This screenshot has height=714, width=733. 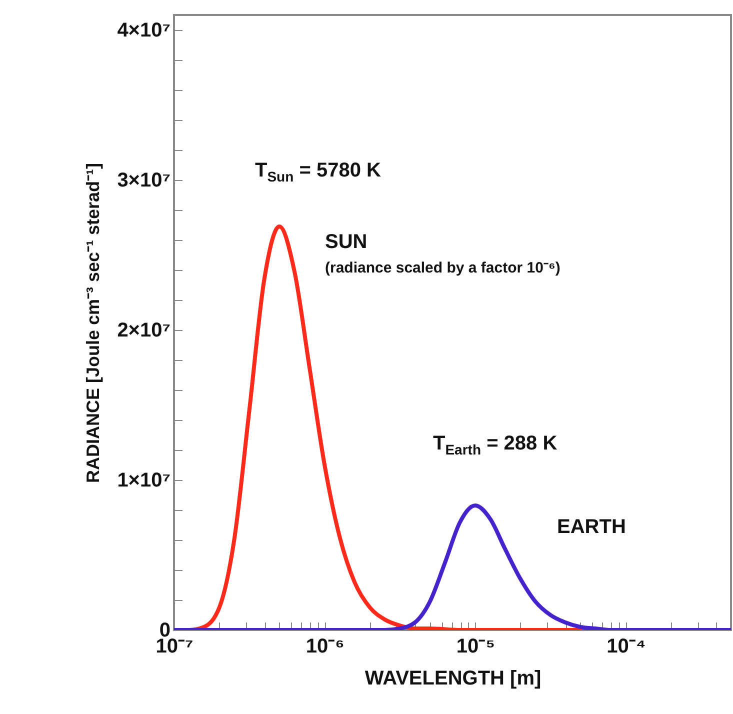 I want to click on y-tick-label: 4×10⁷, so click(x=143, y=31).